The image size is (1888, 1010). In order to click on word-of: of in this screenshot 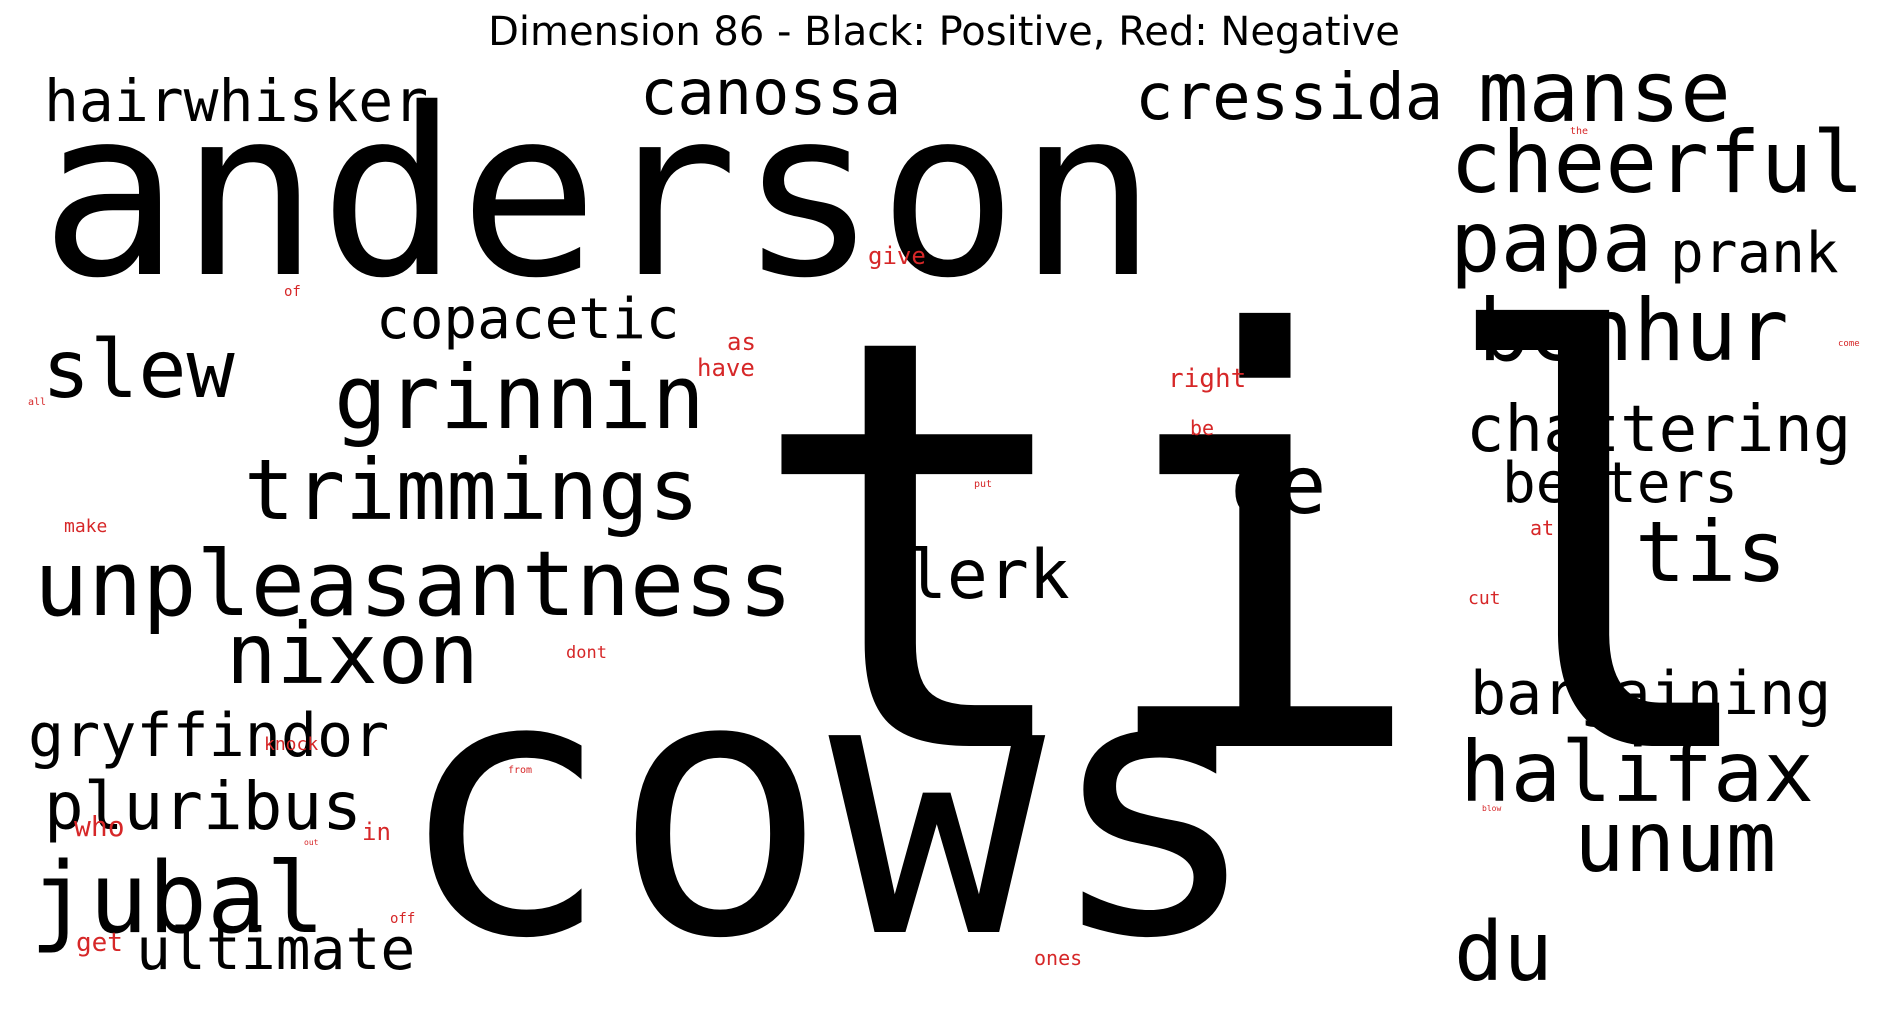, I will do `click(292, 292)`.